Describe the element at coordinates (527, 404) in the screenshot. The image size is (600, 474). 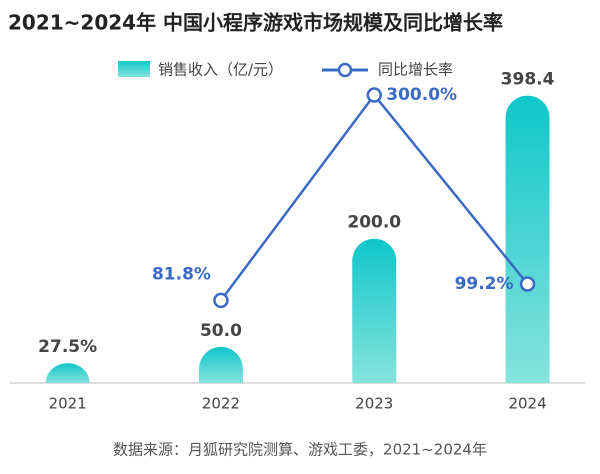
I see `x-tick-label: 2024` at that location.